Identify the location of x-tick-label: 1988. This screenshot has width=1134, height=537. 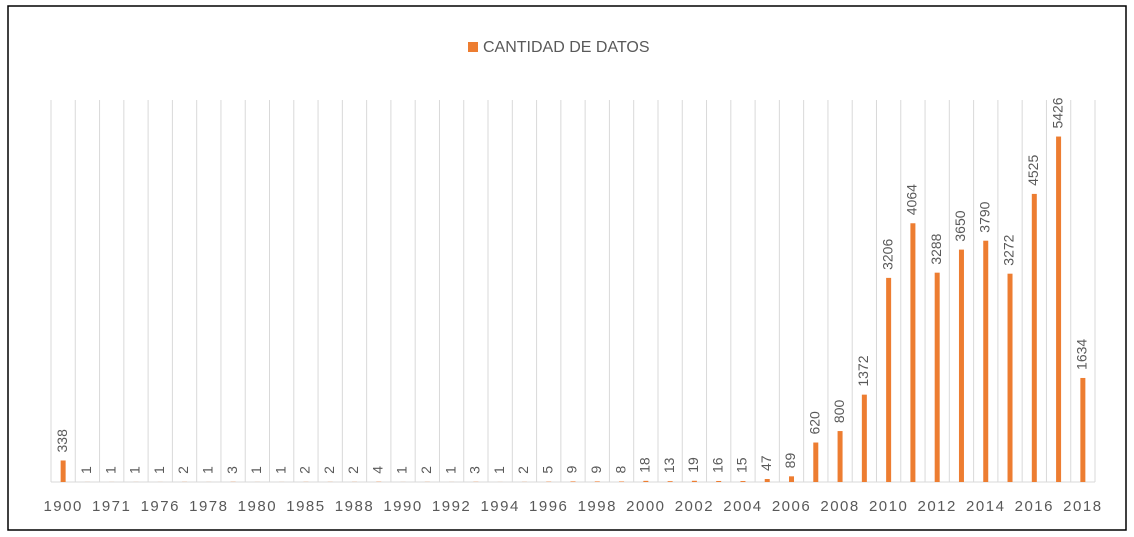
(354, 506).